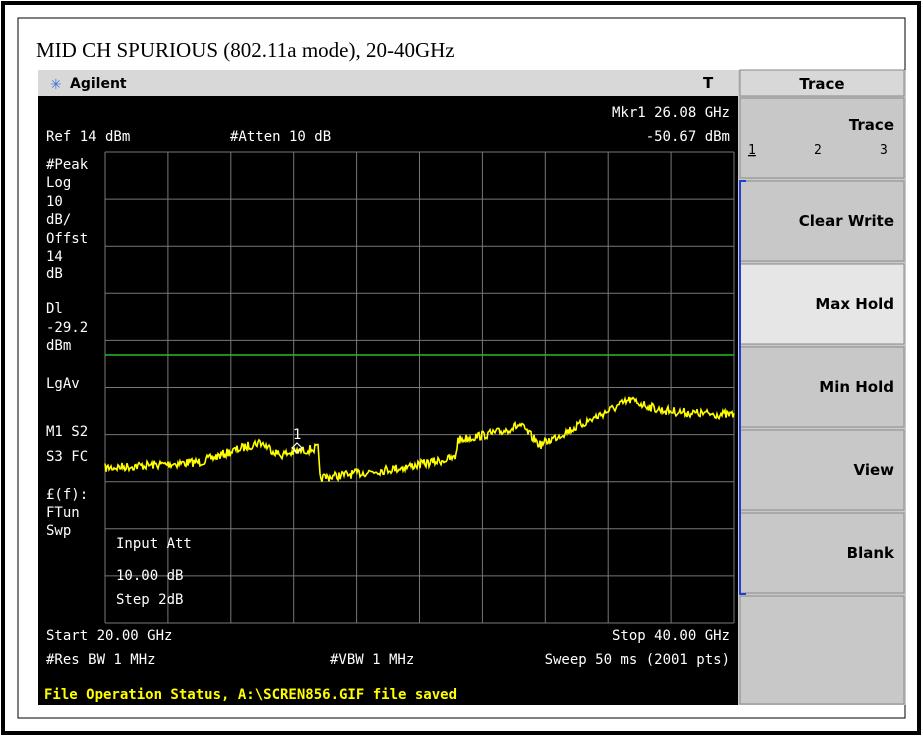 This screenshot has width=923, height=737. I want to click on softkey-label: Min Hold, so click(856, 387).